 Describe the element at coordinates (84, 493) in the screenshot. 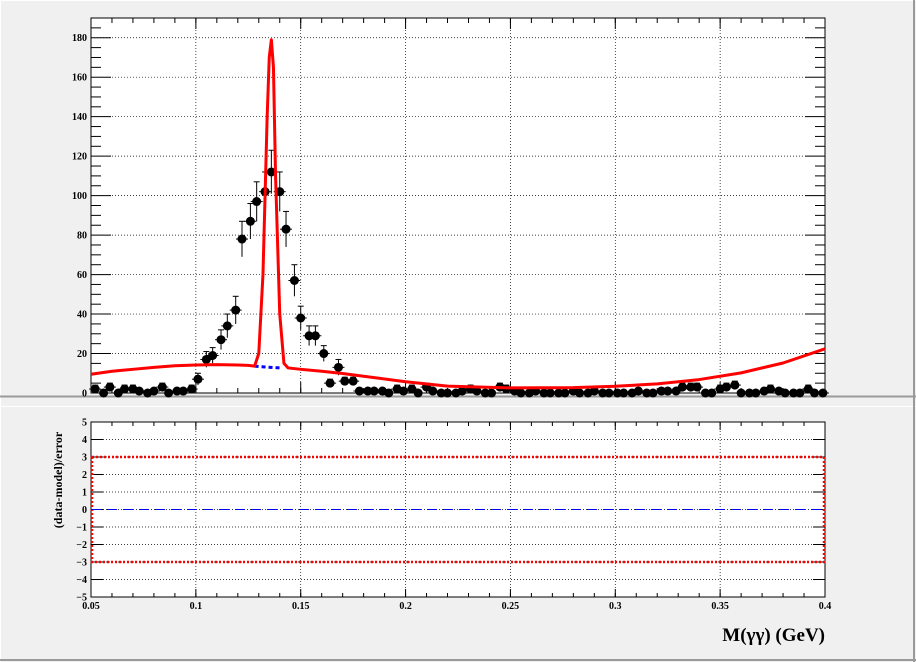

I see `bottom-y-tick-label: 1` at that location.